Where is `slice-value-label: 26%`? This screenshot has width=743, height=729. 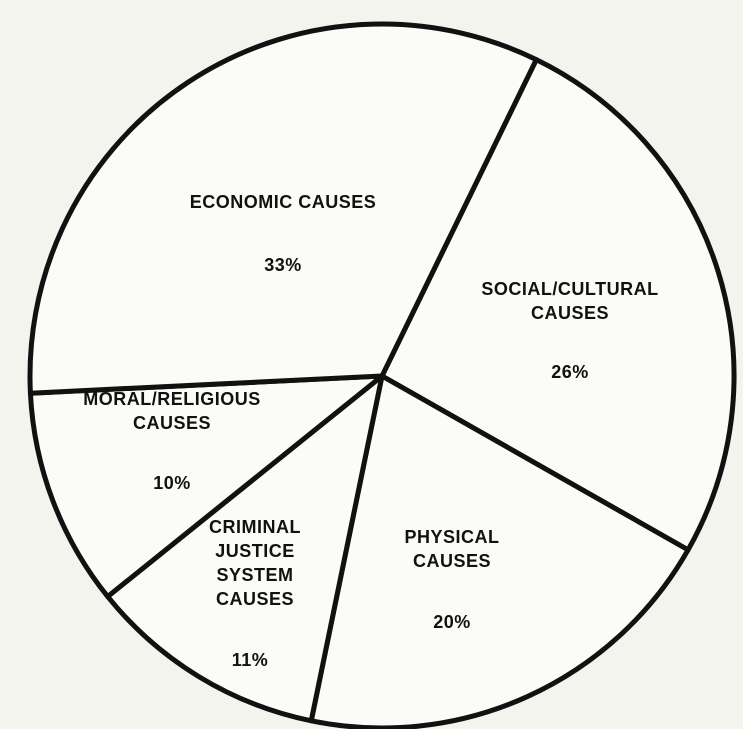 slice-value-label: 26% is located at coordinates (570, 372).